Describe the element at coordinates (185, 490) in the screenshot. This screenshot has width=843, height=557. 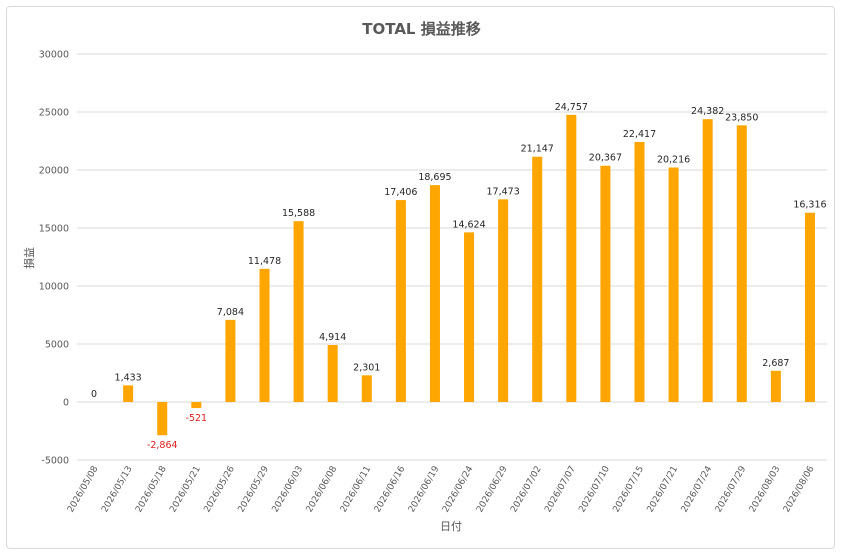
I see `x-tick-label: 2026/05/21` at that location.